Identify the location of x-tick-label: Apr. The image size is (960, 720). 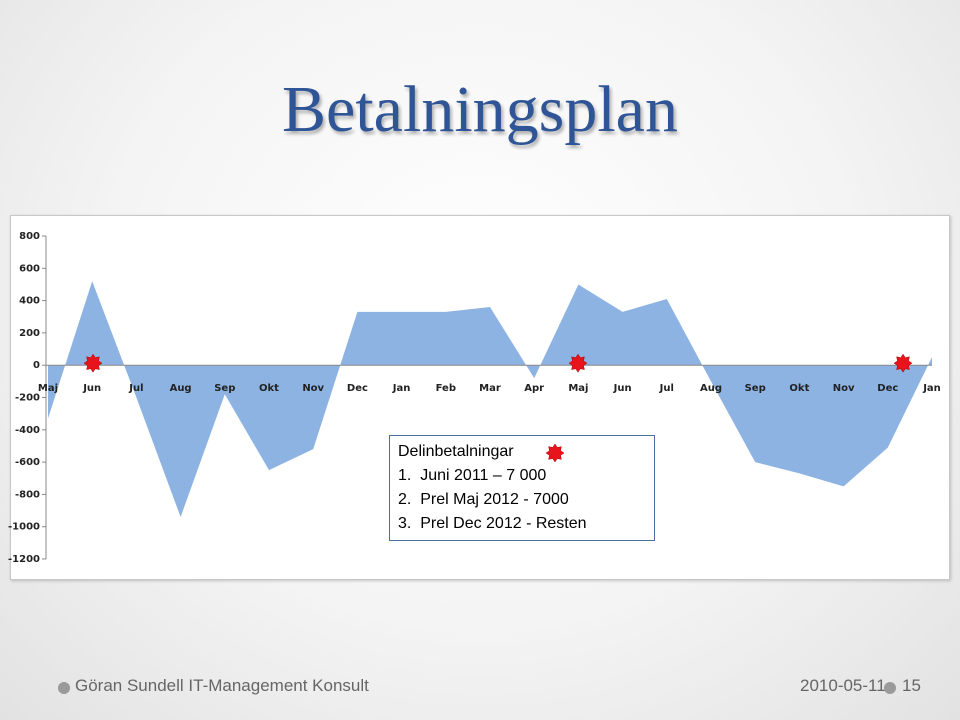
(534, 388).